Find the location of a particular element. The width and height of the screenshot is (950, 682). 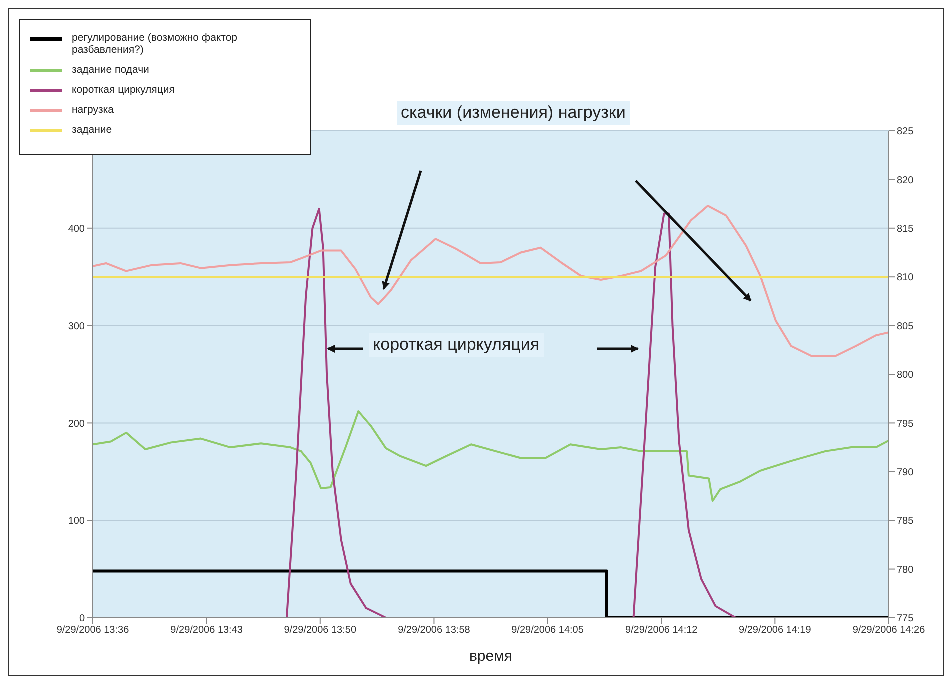

y2-tick-label: 800 is located at coordinates (905, 376).